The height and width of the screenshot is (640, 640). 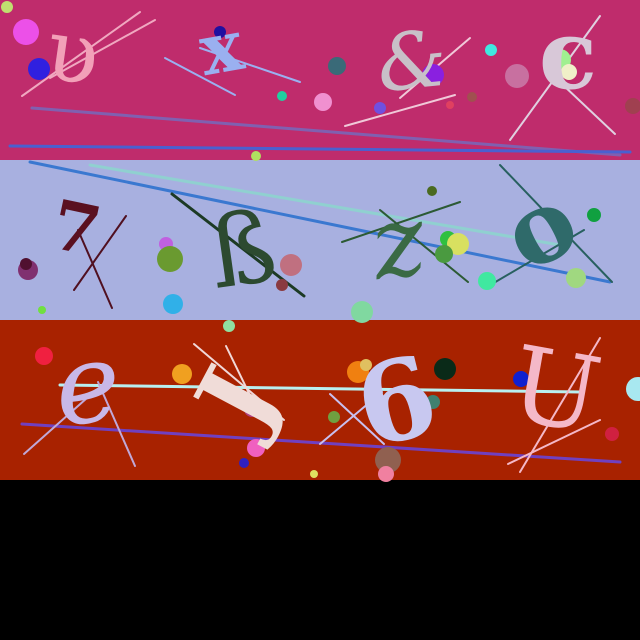 What do you see at coordinates (568, 55) in the screenshot?
I see `row-1-char-4: c` at bounding box center [568, 55].